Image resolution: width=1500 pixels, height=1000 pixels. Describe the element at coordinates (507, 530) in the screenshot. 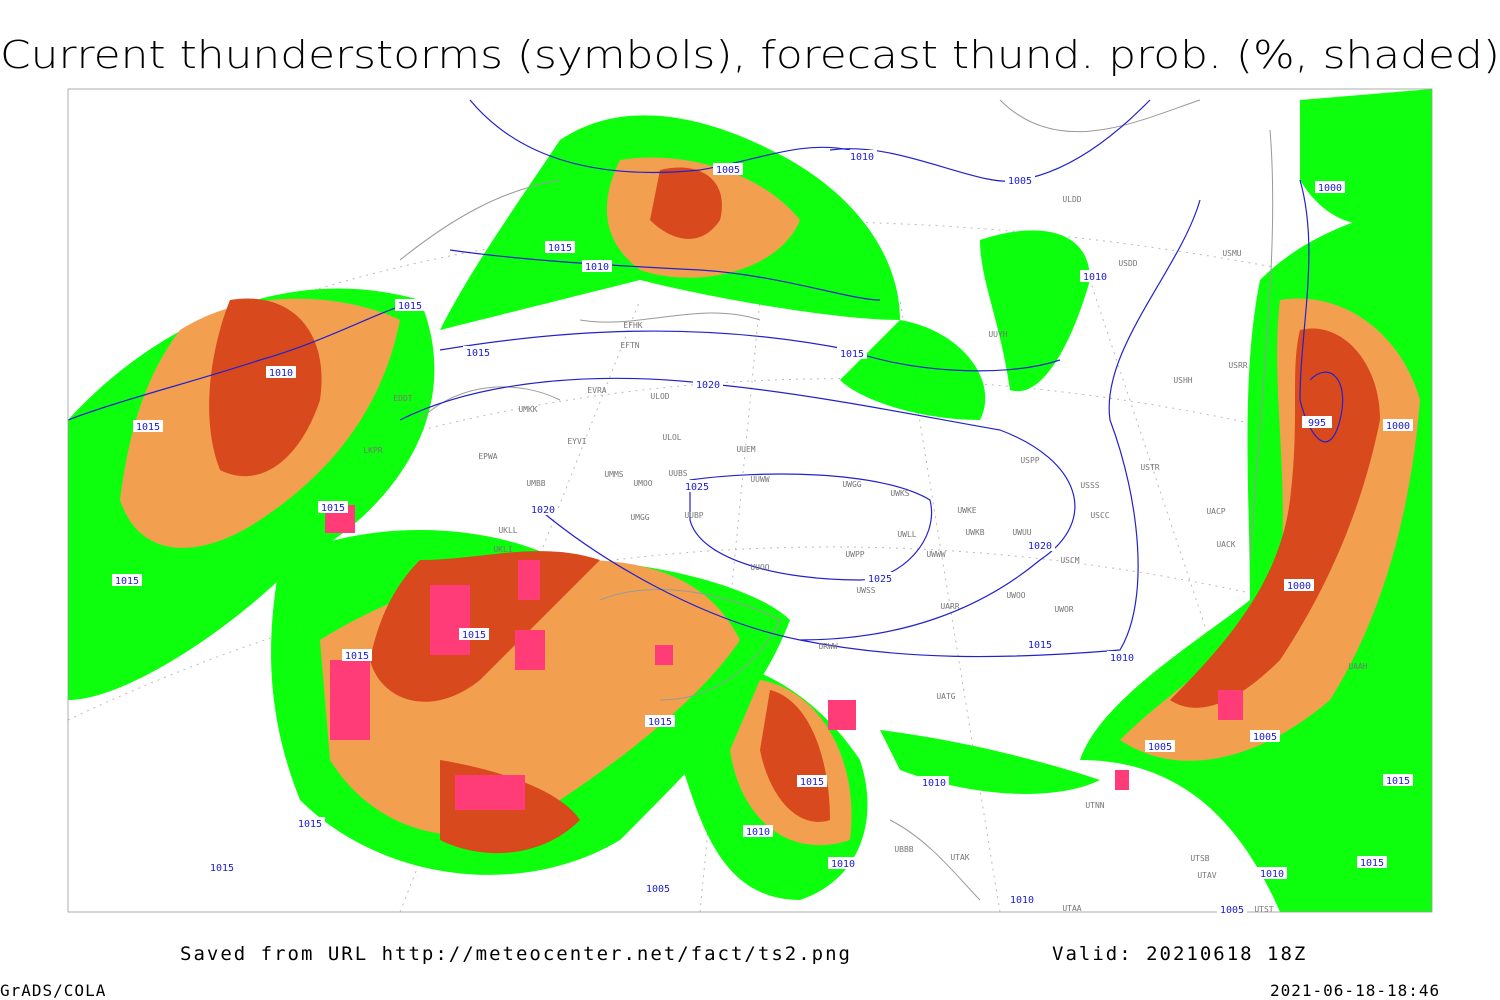

I see `station-code: UKLL` at that location.